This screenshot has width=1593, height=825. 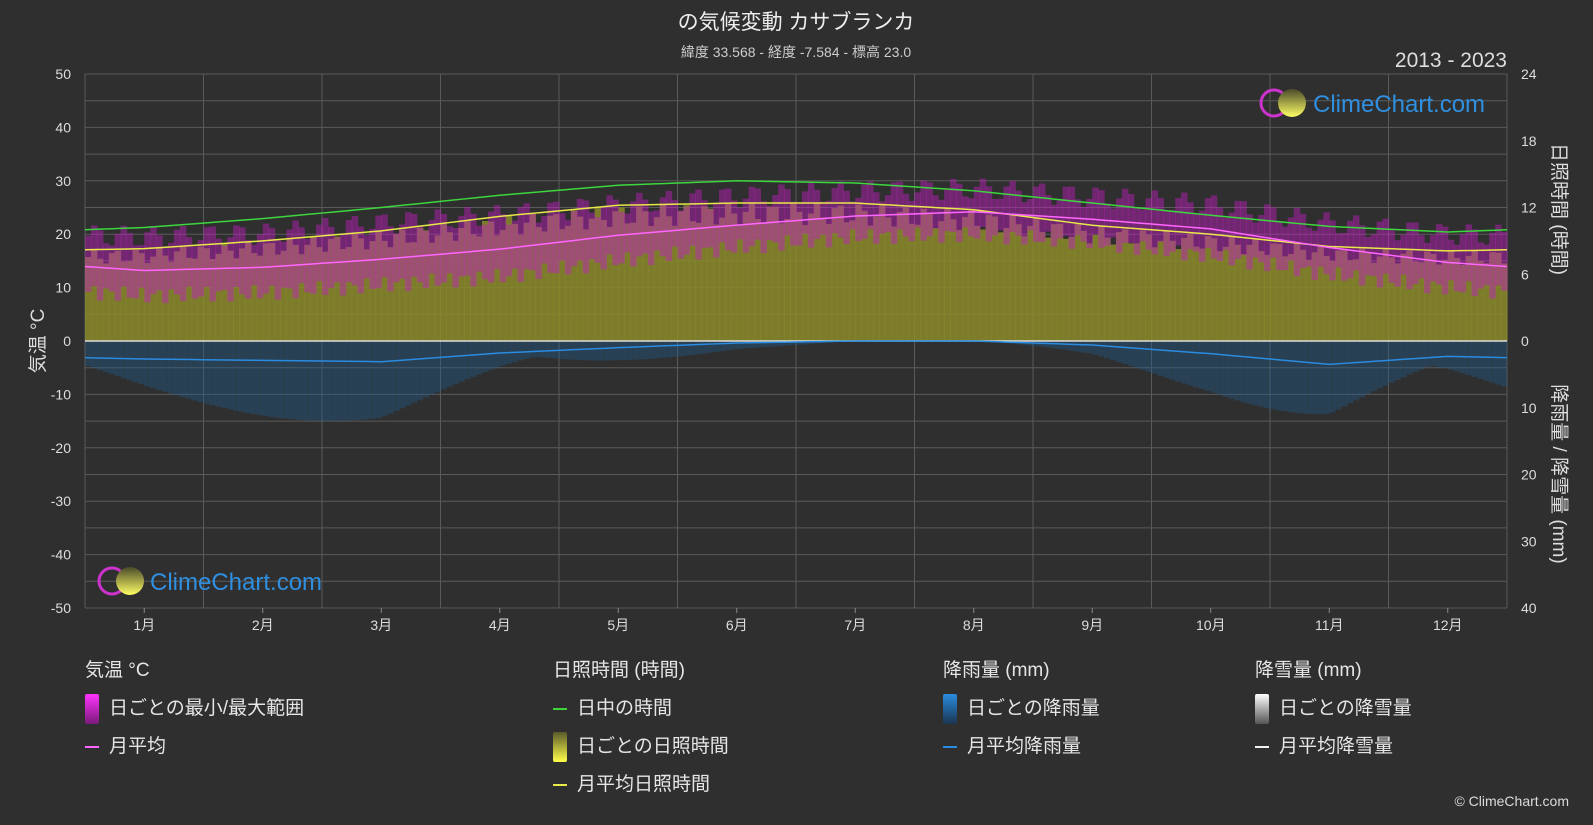 What do you see at coordinates (1333, 709) in the screenshot?
I see `legend-item: 日ごとの降雪量` at bounding box center [1333, 709].